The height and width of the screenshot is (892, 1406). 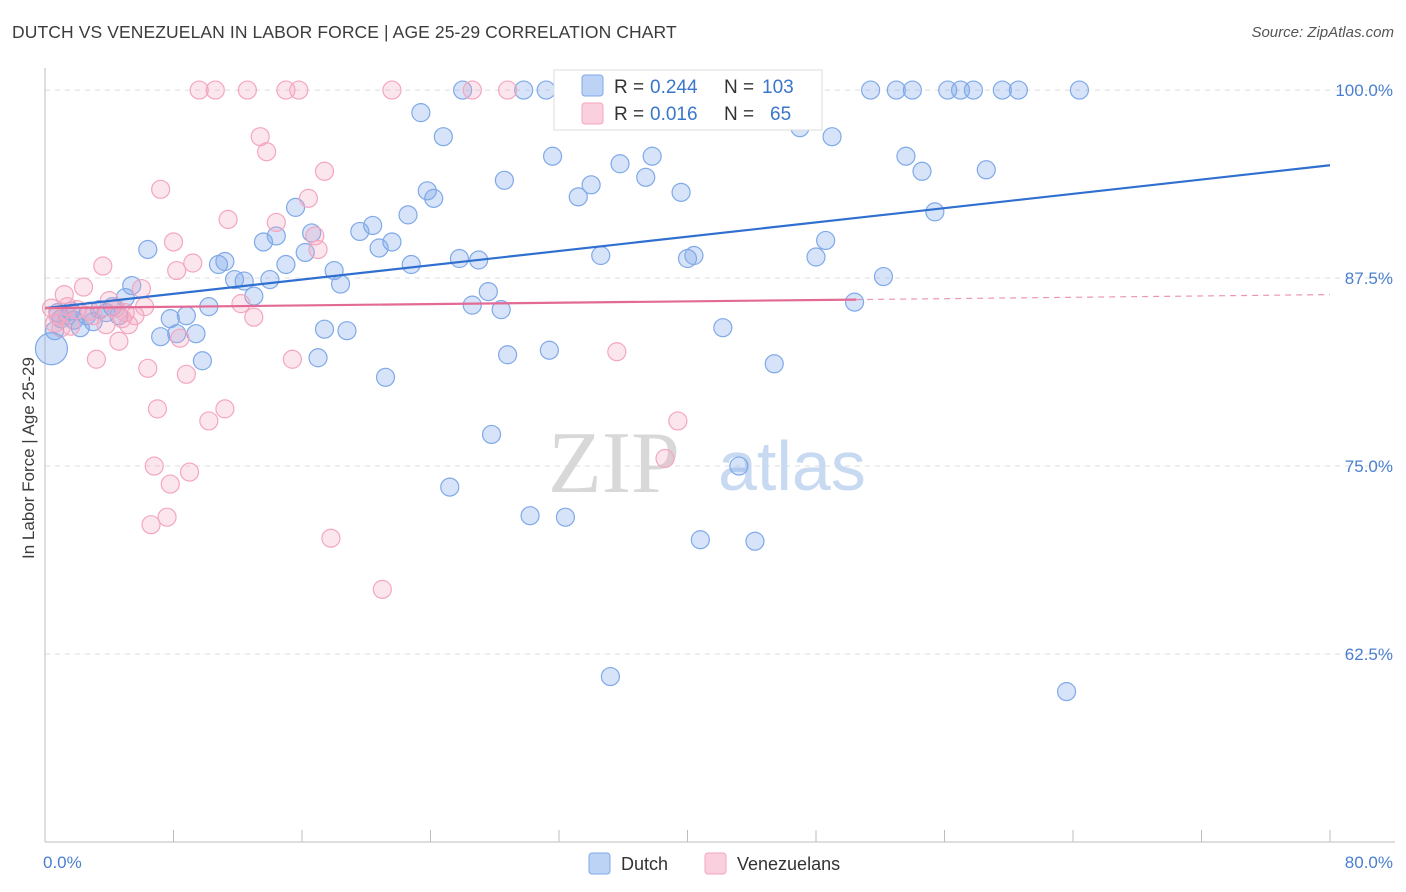 I want to click on bottom-legend: Dutch Venezuelans, so click(x=714, y=863).